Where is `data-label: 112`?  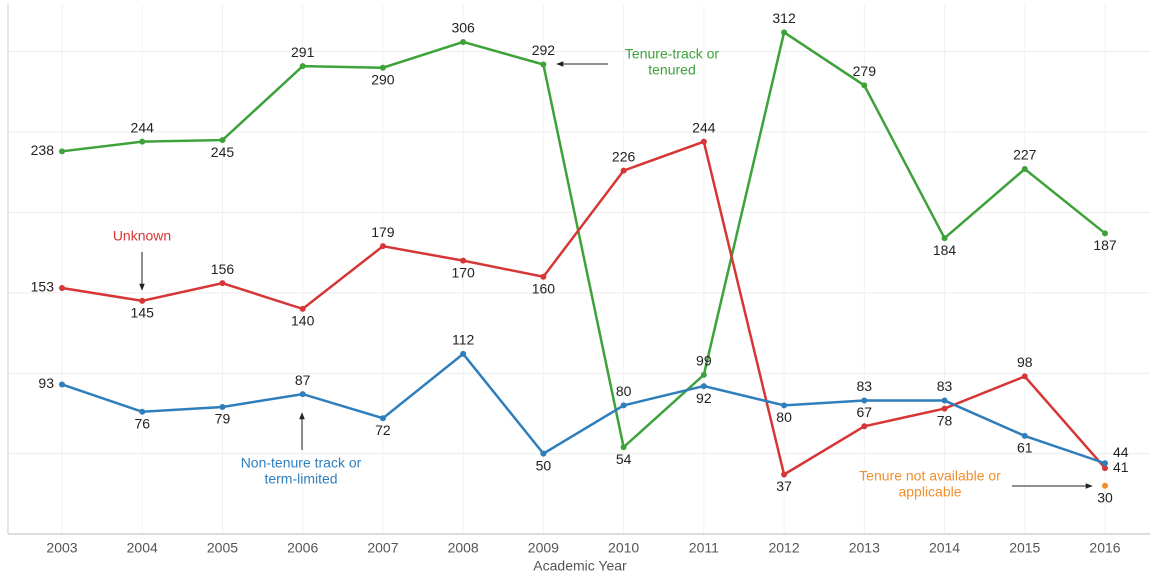 data-label: 112 is located at coordinates (463, 340).